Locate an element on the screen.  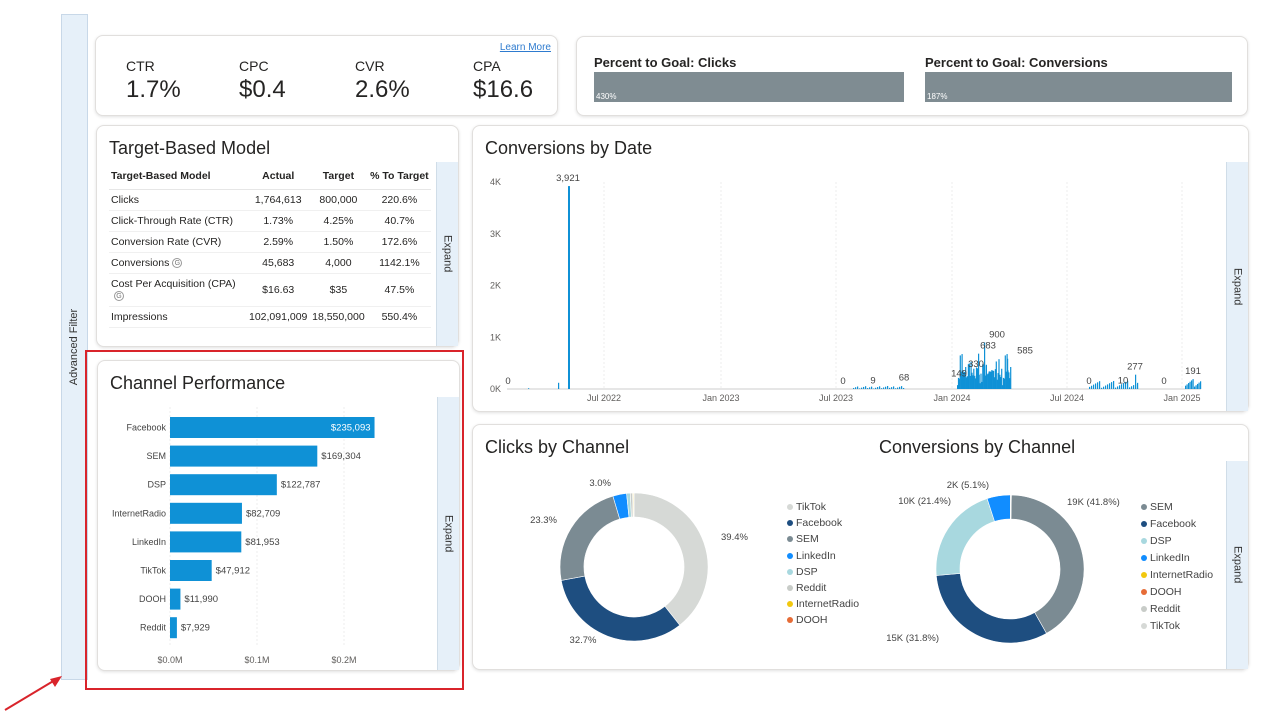
cell-metric: Click-Through Rate (CTR) is located at coordinates (178, 221).